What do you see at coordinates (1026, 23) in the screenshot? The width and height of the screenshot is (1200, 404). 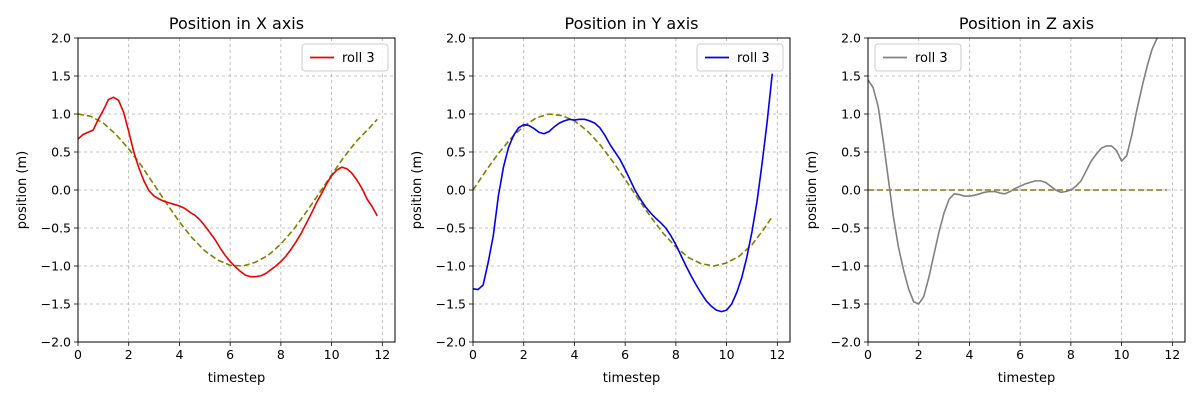 I see `chart-title: Position in Z axis` at bounding box center [1026, 23].